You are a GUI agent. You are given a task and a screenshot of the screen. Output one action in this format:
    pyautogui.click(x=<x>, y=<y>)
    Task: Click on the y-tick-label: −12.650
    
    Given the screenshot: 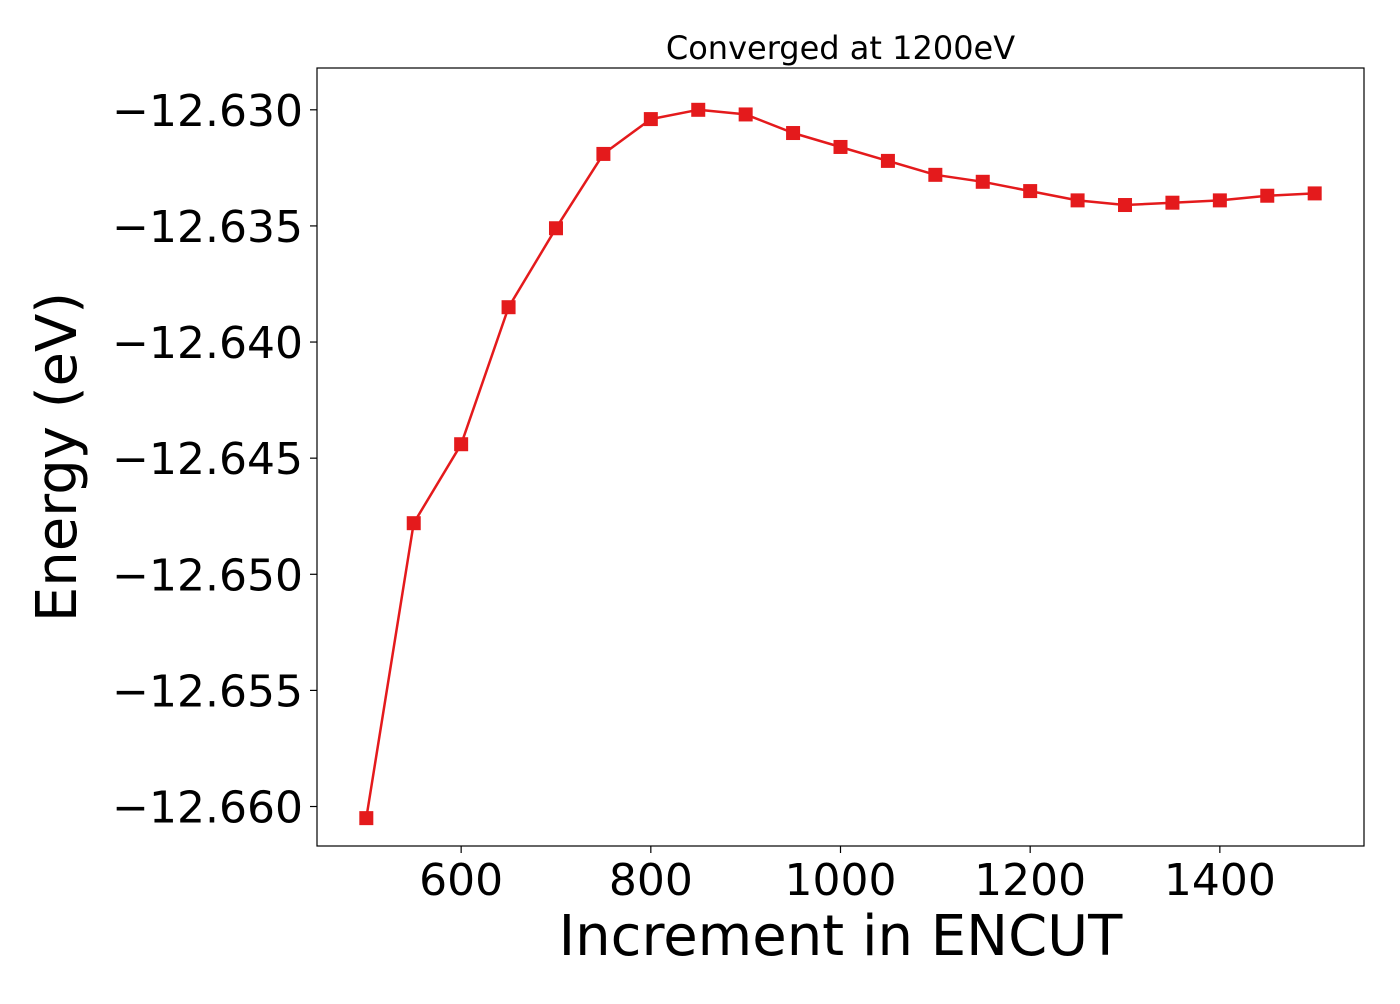 What is the action you would take?
    pyautogui.click(x=207, y=575)
    